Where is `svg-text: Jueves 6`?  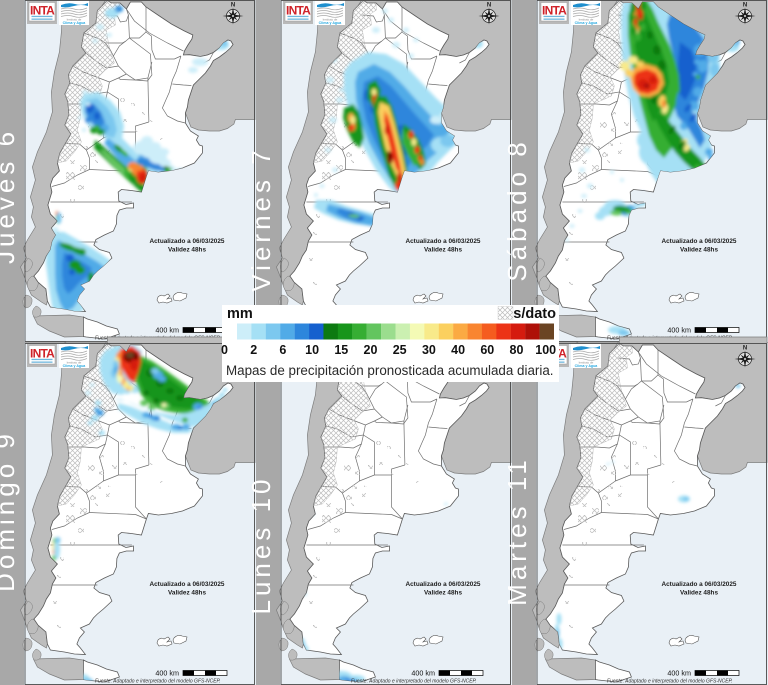 svg-text: Jueves 6 is located at coordinates (10, 196).